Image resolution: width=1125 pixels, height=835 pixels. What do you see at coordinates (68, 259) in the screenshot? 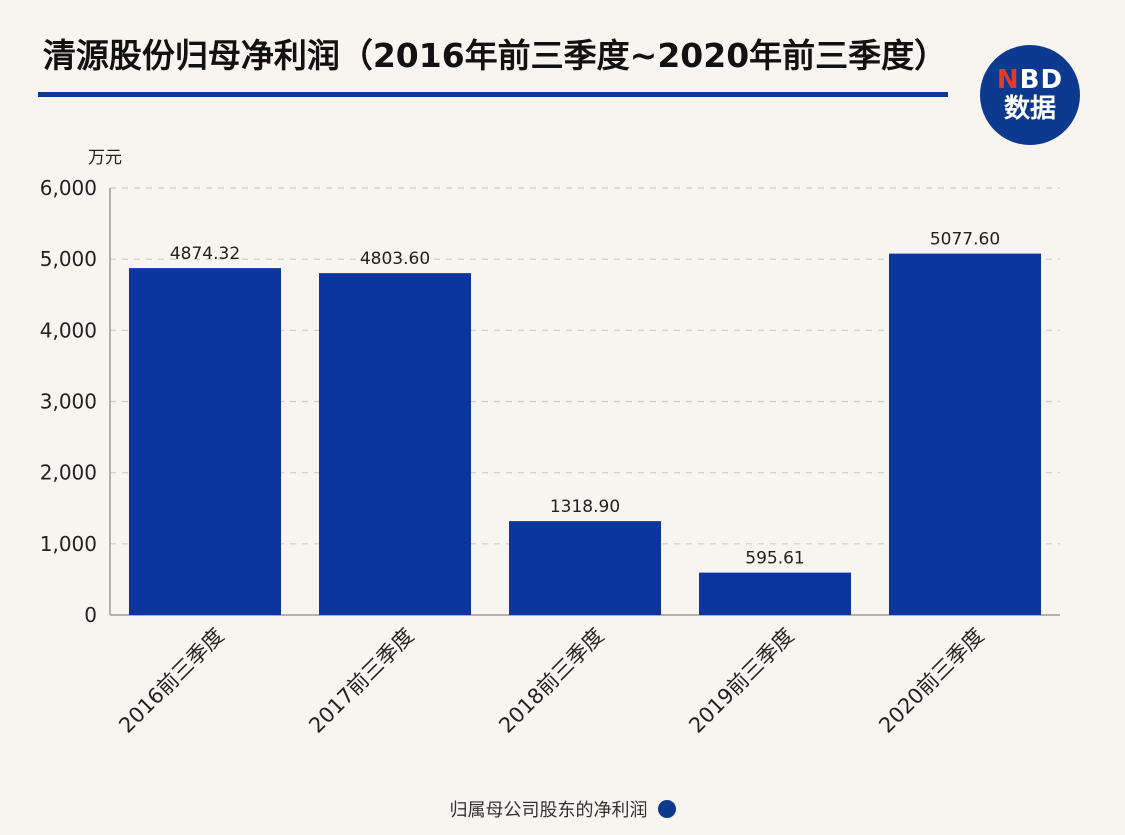
I see `y-tick-label: 5,000` at bounding box center [68, 259].